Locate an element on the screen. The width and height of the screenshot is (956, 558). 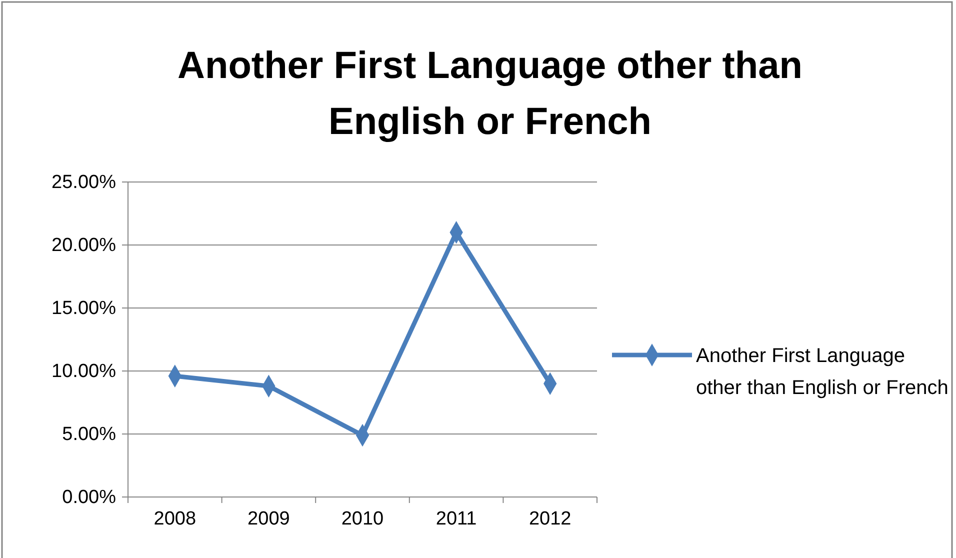
x-tick-label: 2010 is located at coordinates (362, 519).